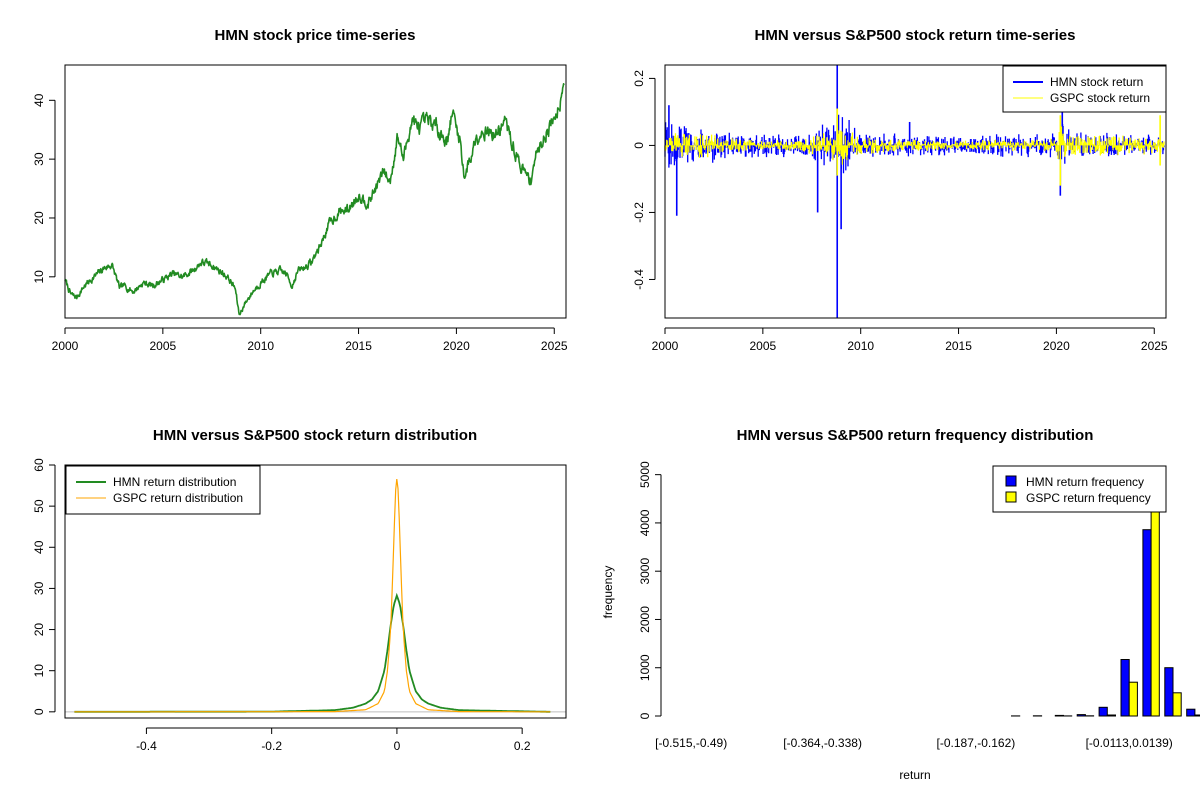  Describe the element at coordinates (639, 212) in the screenshot. I see `y-tick-label: -0.2` at that location.